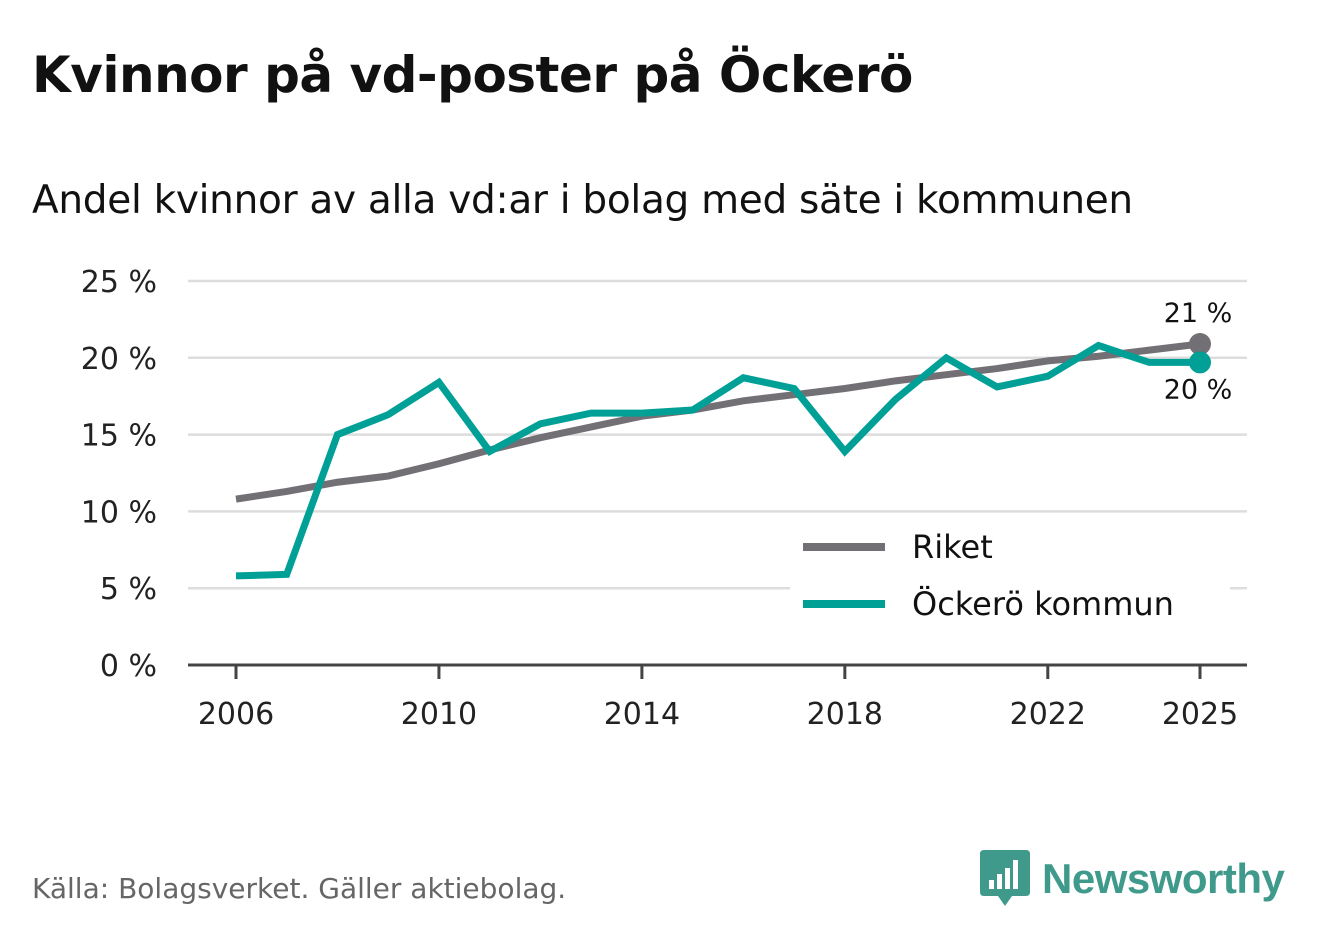 This screenshot has height=939, width=1322. Describe the element at coordinates (236, 714) in the screenshot. I see `x-tick-label: 2006` at that location.